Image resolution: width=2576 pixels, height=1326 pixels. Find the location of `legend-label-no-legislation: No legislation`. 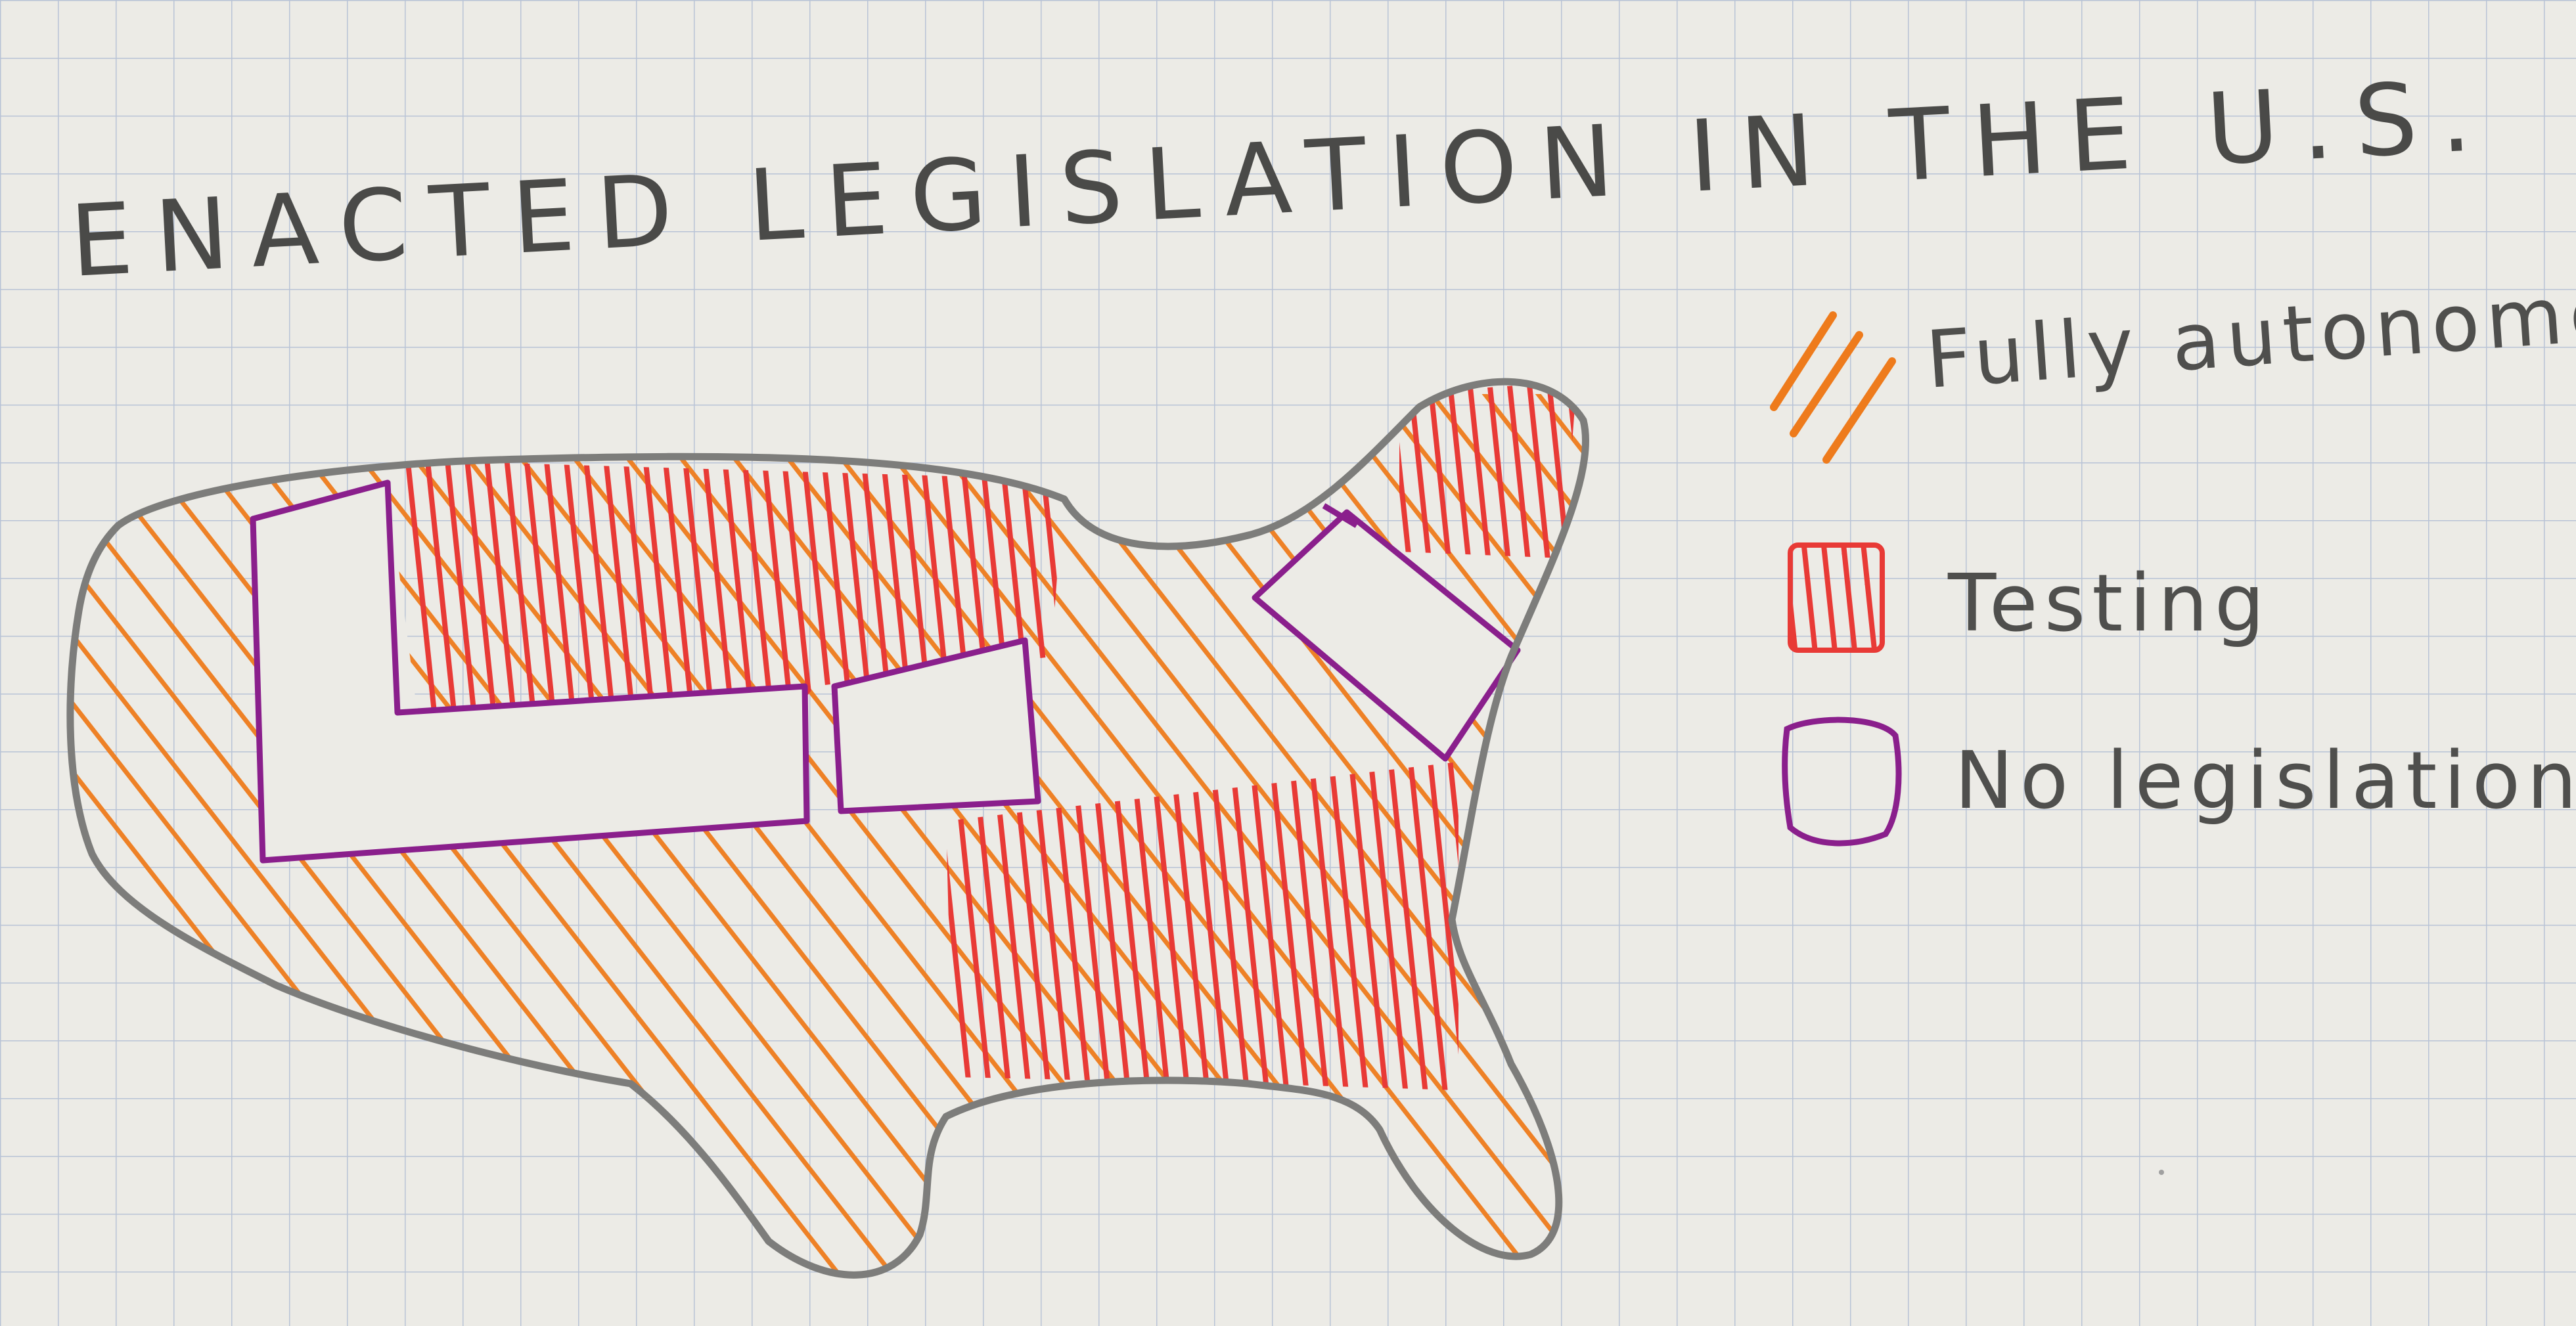

legend-label-no-legislation: No legislation is located at coordinates (2265, 781).